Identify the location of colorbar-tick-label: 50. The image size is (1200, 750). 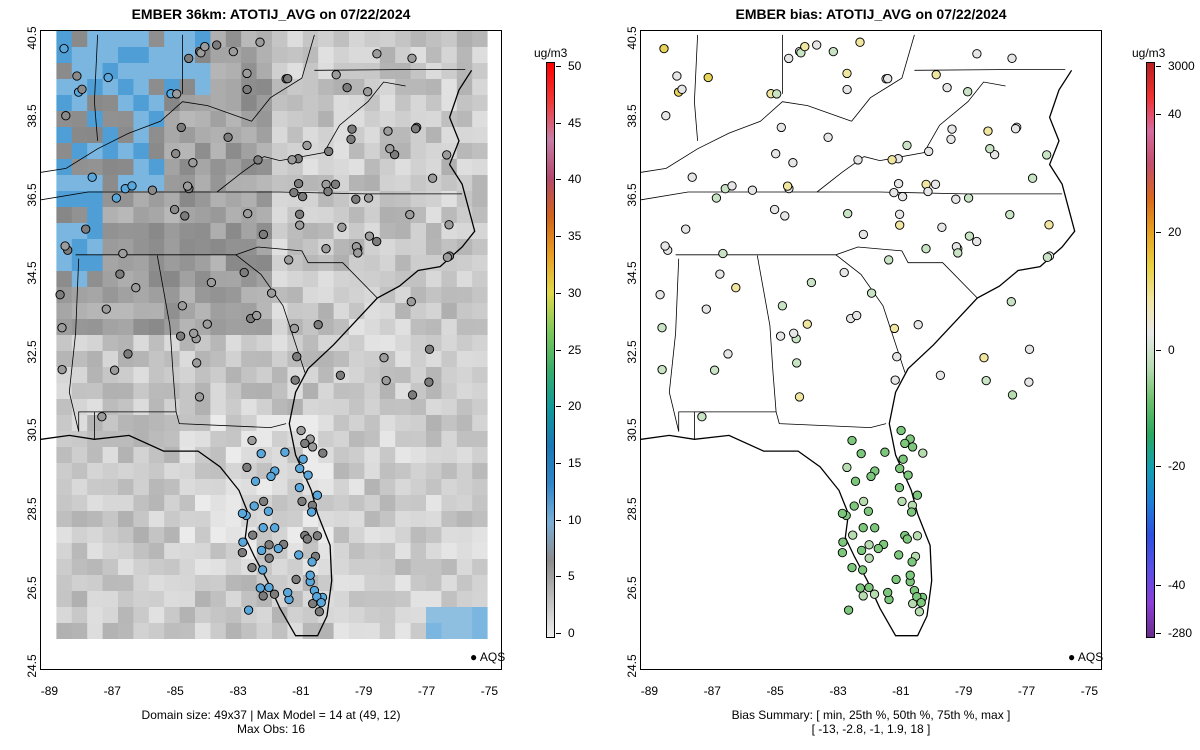
(575, 66).